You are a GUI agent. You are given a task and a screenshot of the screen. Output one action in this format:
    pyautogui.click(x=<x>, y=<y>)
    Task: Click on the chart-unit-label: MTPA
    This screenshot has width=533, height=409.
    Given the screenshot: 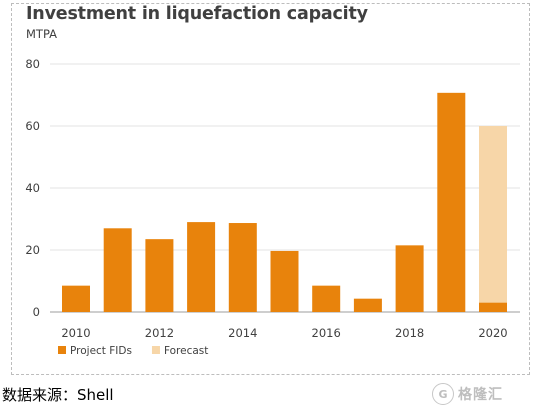 What is the action you would take?
    pyautogui.click(x=42, y=34)
    